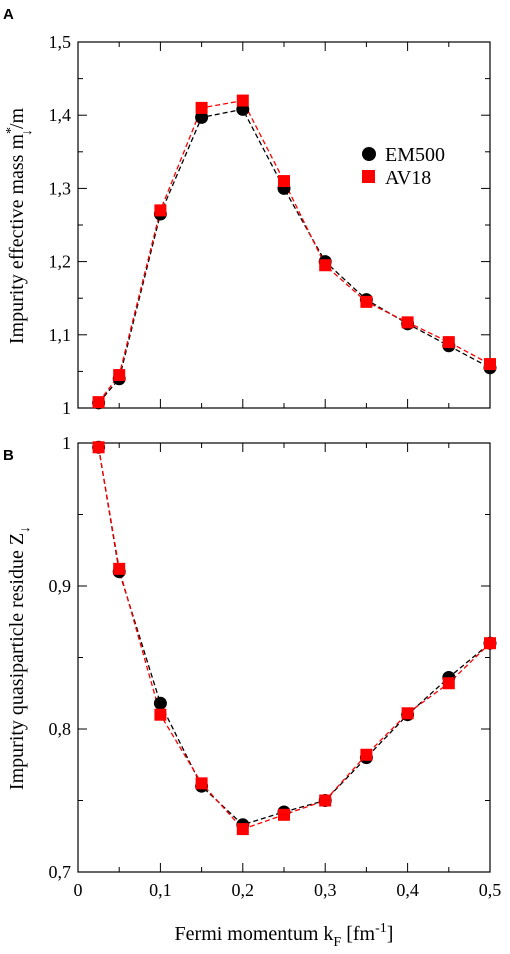 Image resolution: width=510 pixels, height=954 pixels. I want to click on panel-b-x-label-unit: [fm, so click(358, 934).